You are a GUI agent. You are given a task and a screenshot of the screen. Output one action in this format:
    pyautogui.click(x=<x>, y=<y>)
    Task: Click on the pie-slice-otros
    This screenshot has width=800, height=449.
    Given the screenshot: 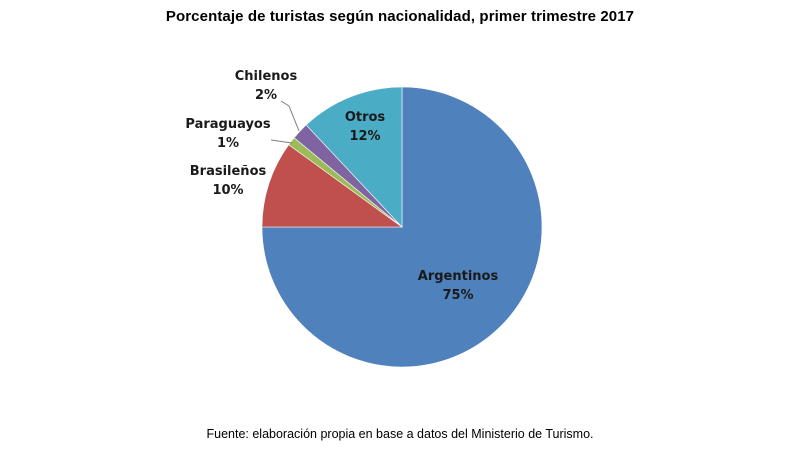 What is the action you would take?
    pyautogui.click(x=354, y=157)
    